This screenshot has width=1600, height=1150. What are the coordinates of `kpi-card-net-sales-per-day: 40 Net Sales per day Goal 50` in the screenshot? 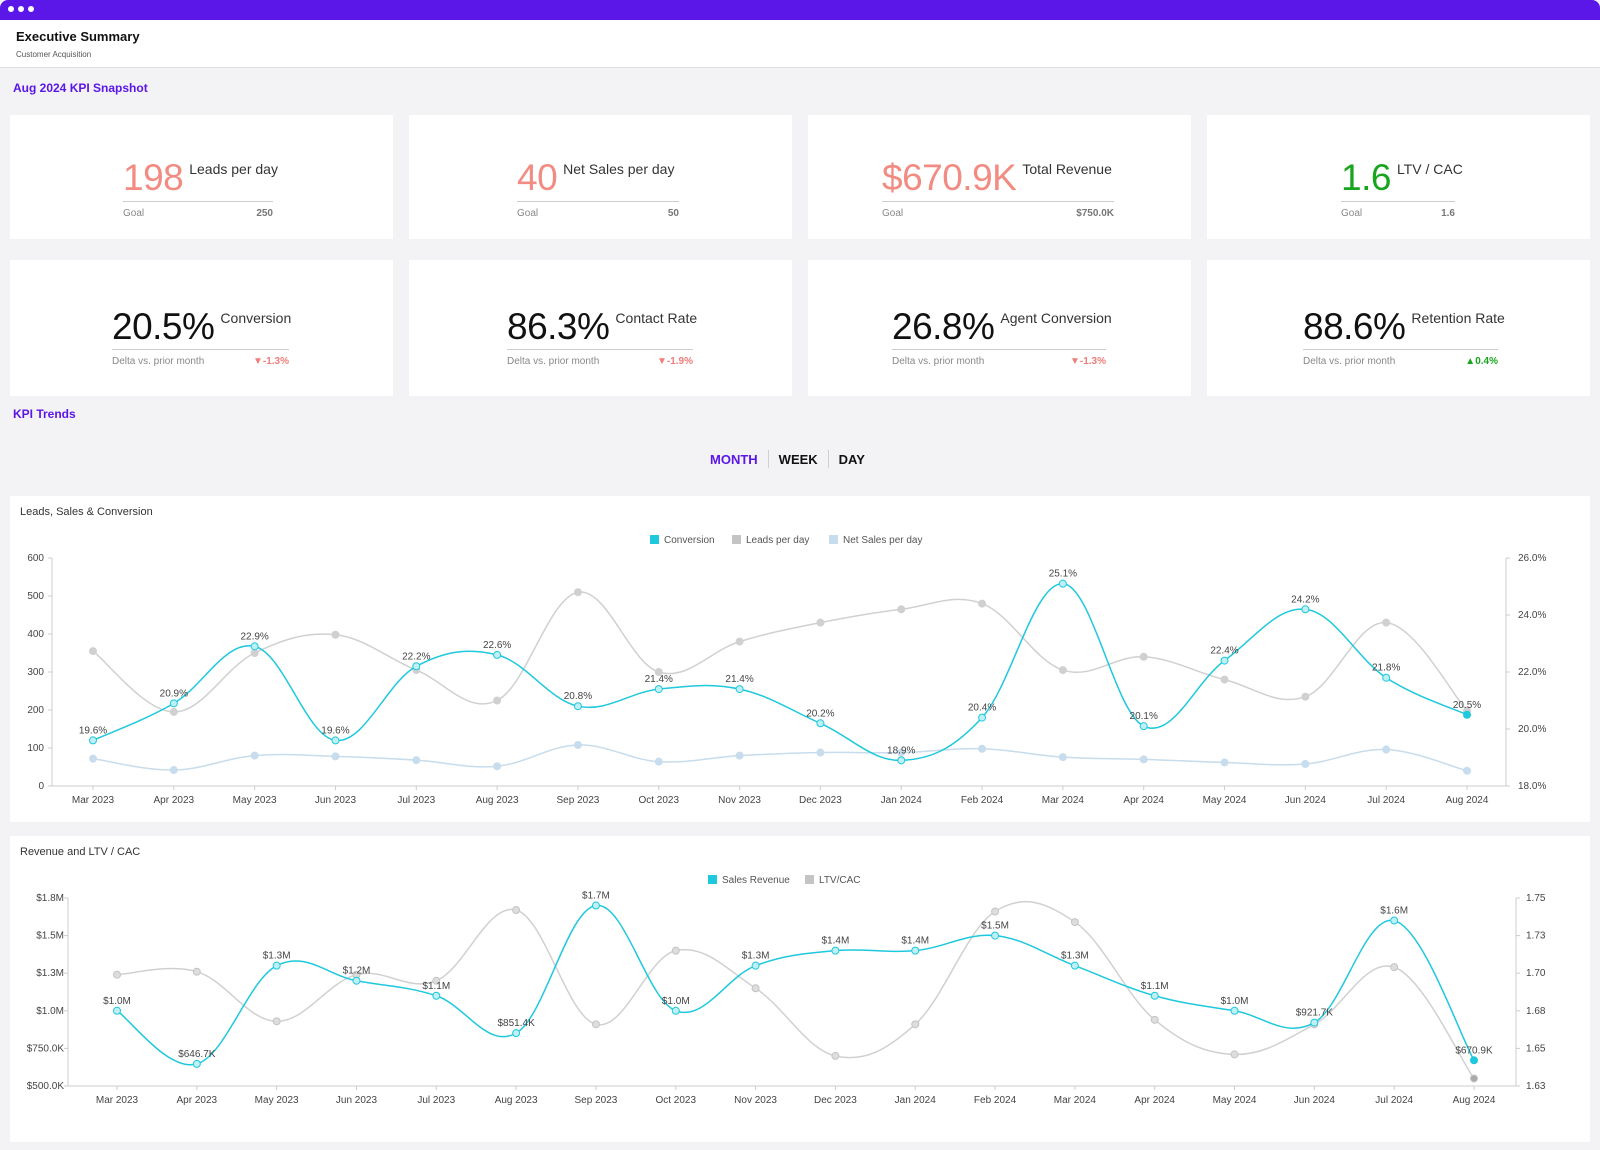 It's located at (600, 177).